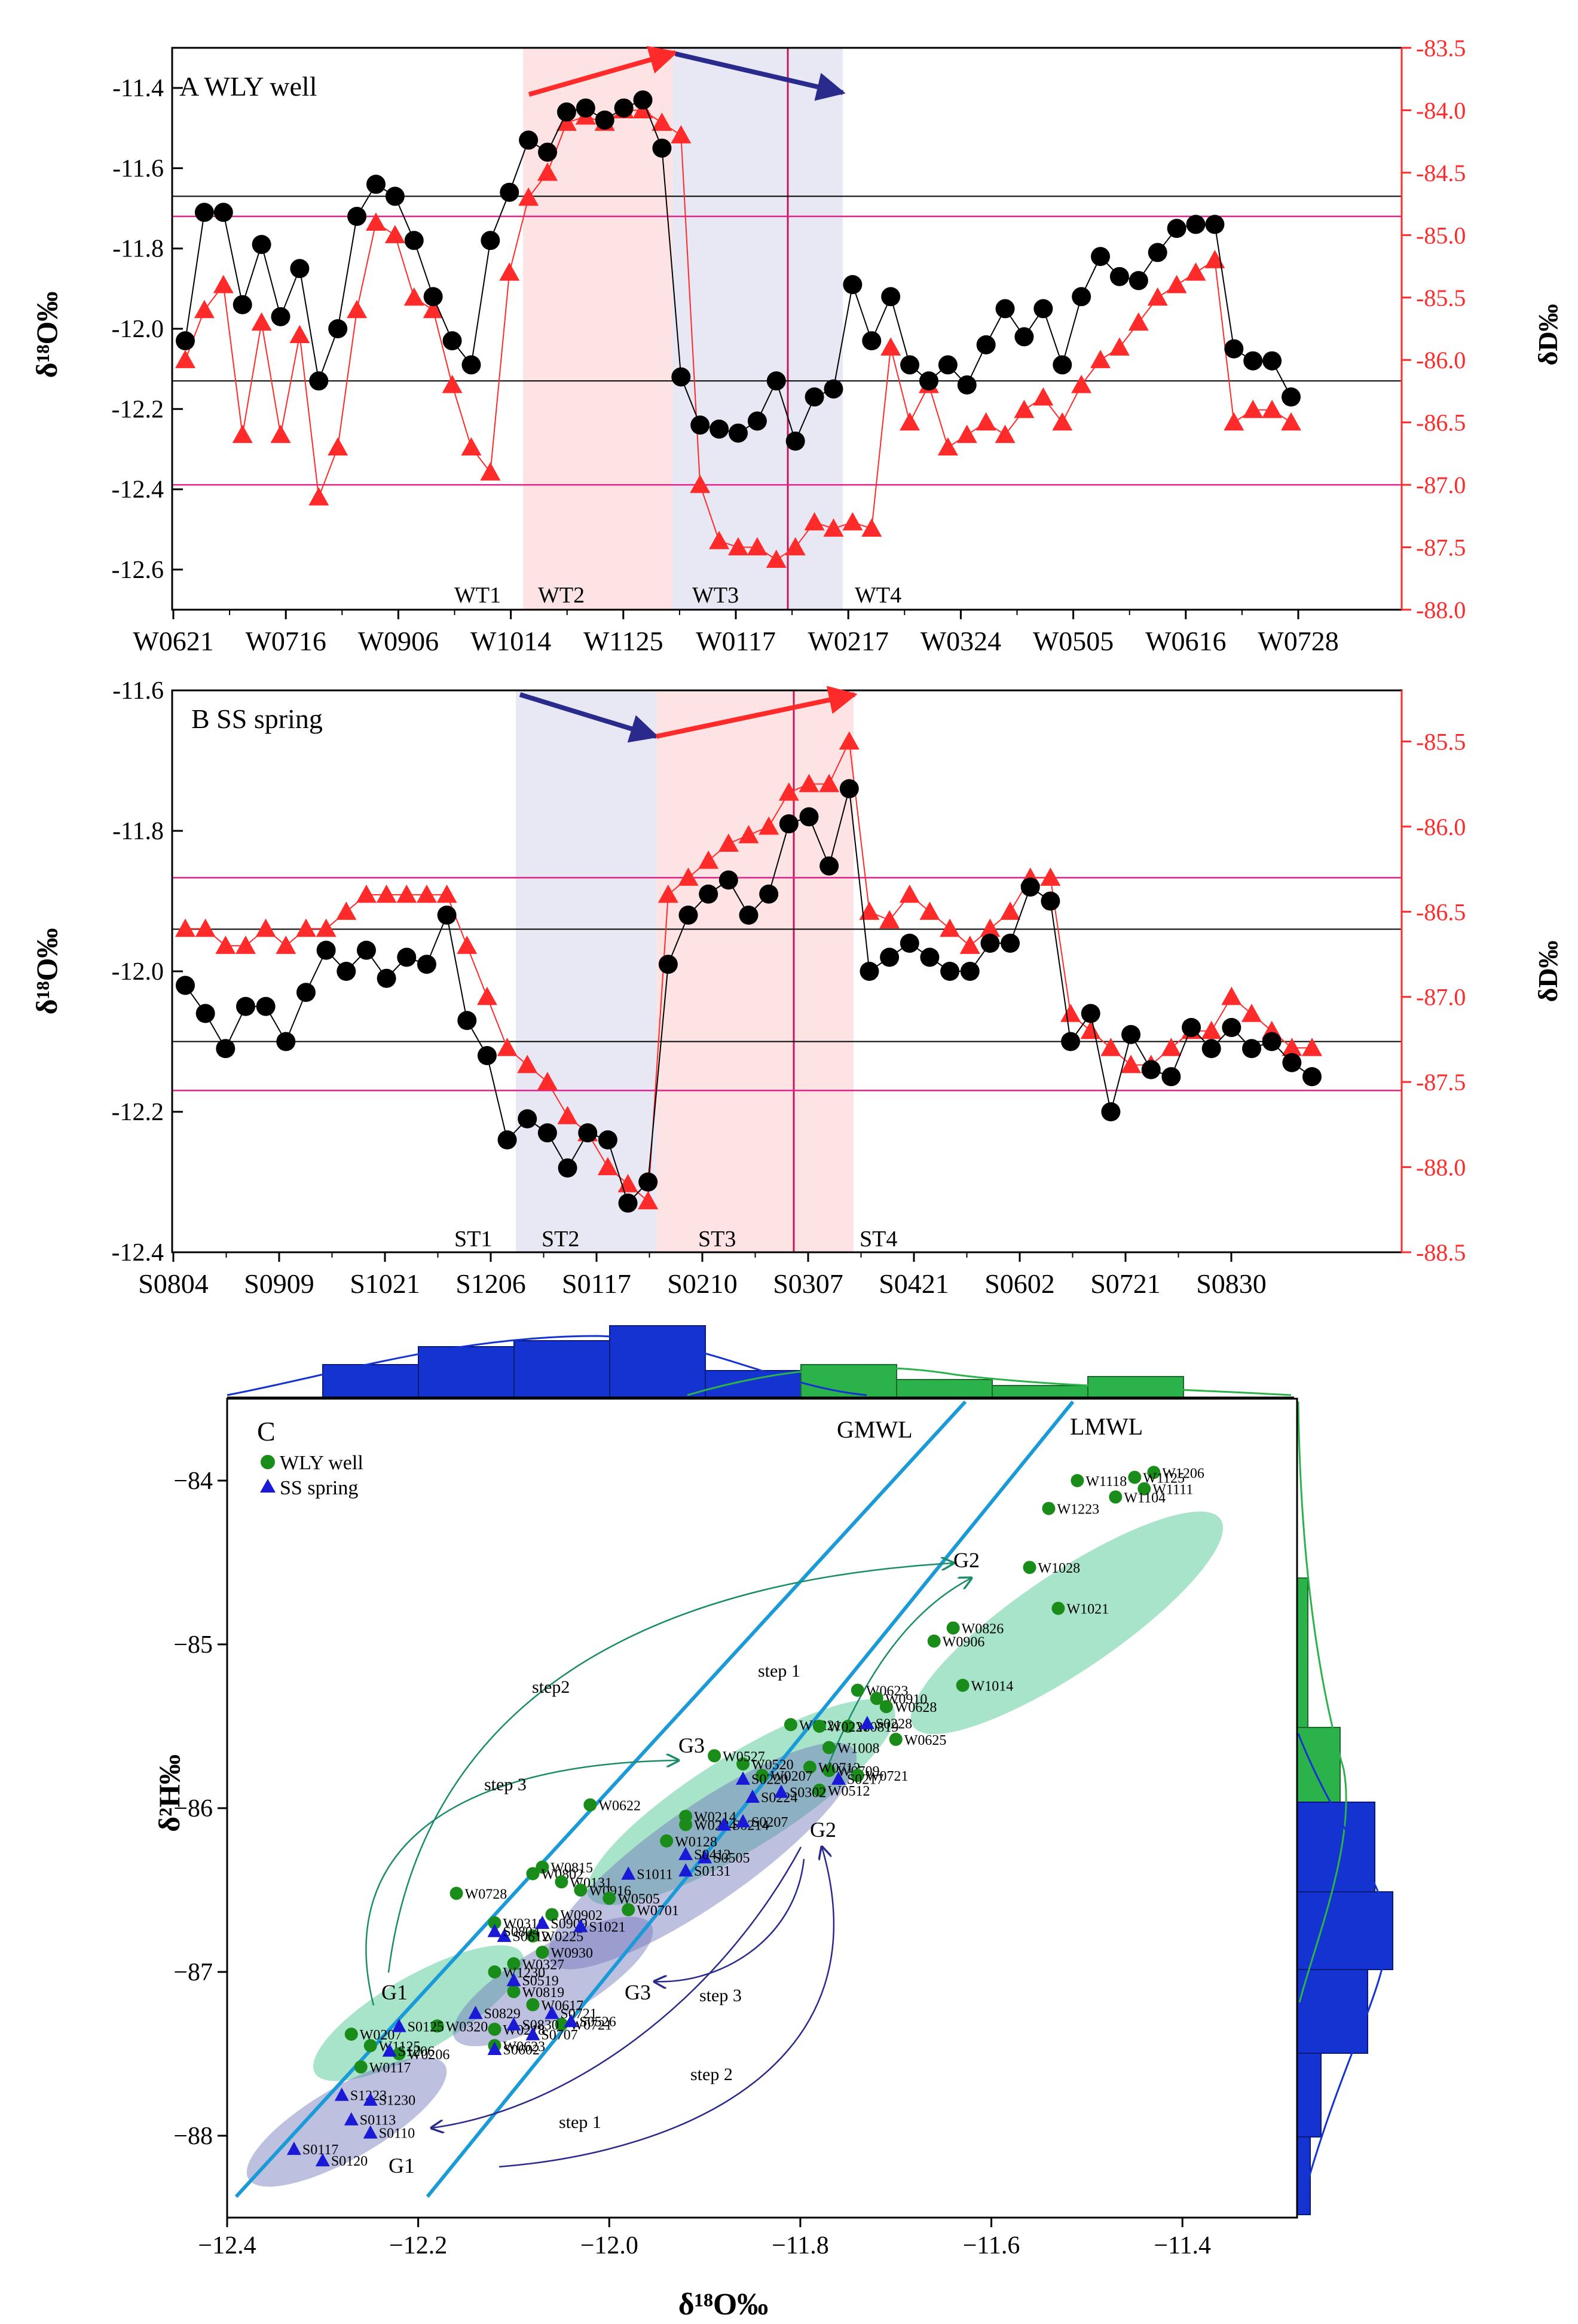 This screenshot has height=2324, width=1578. What do you see at coordinates (961, 641) in the screenshot?
I see `x-tick-label: W0324` at bounding box center [961, 641].